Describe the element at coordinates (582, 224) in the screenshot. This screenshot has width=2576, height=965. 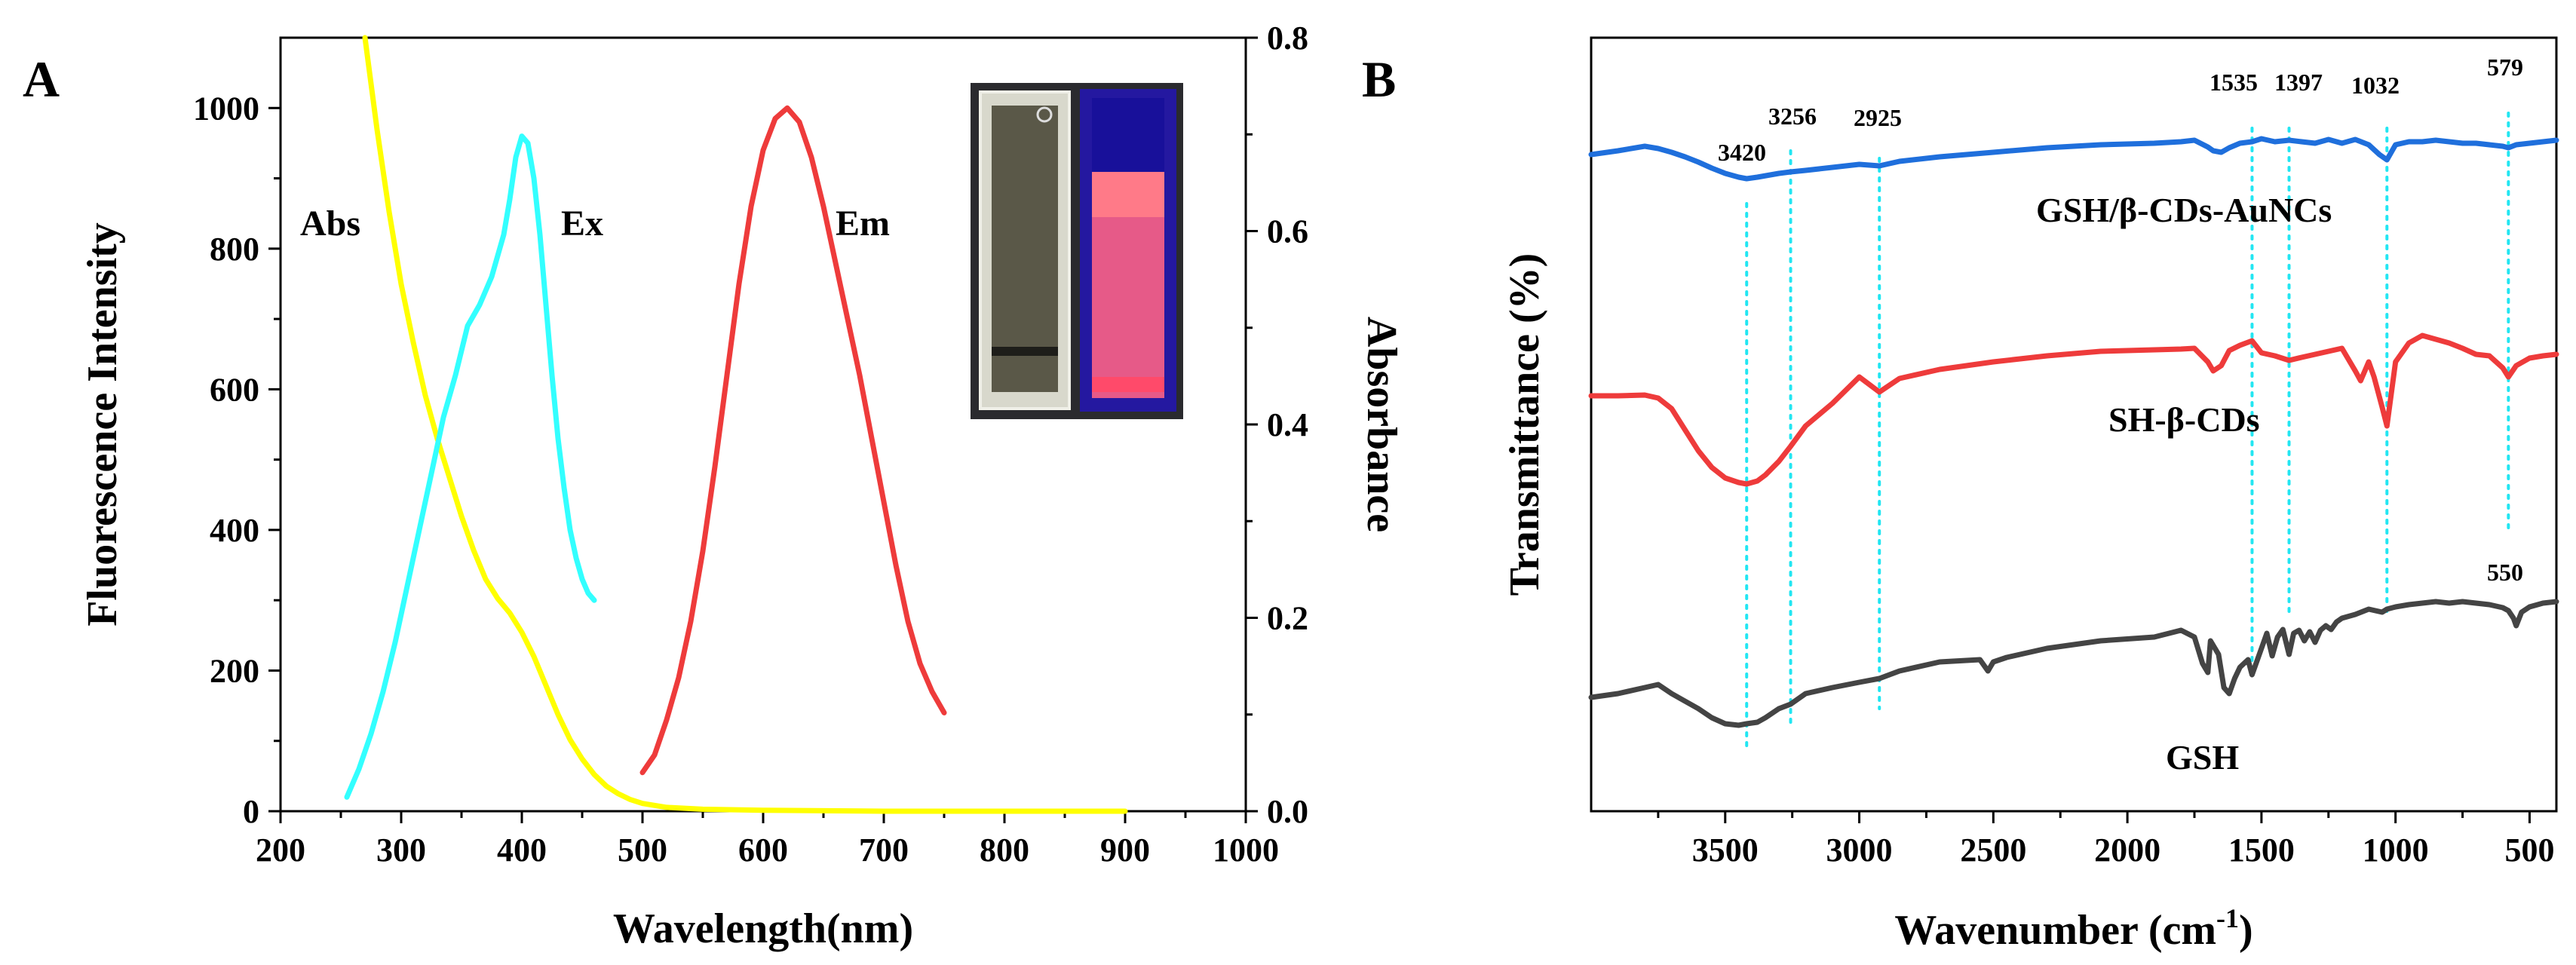
I see `annotation-ex: Ex` at that location.